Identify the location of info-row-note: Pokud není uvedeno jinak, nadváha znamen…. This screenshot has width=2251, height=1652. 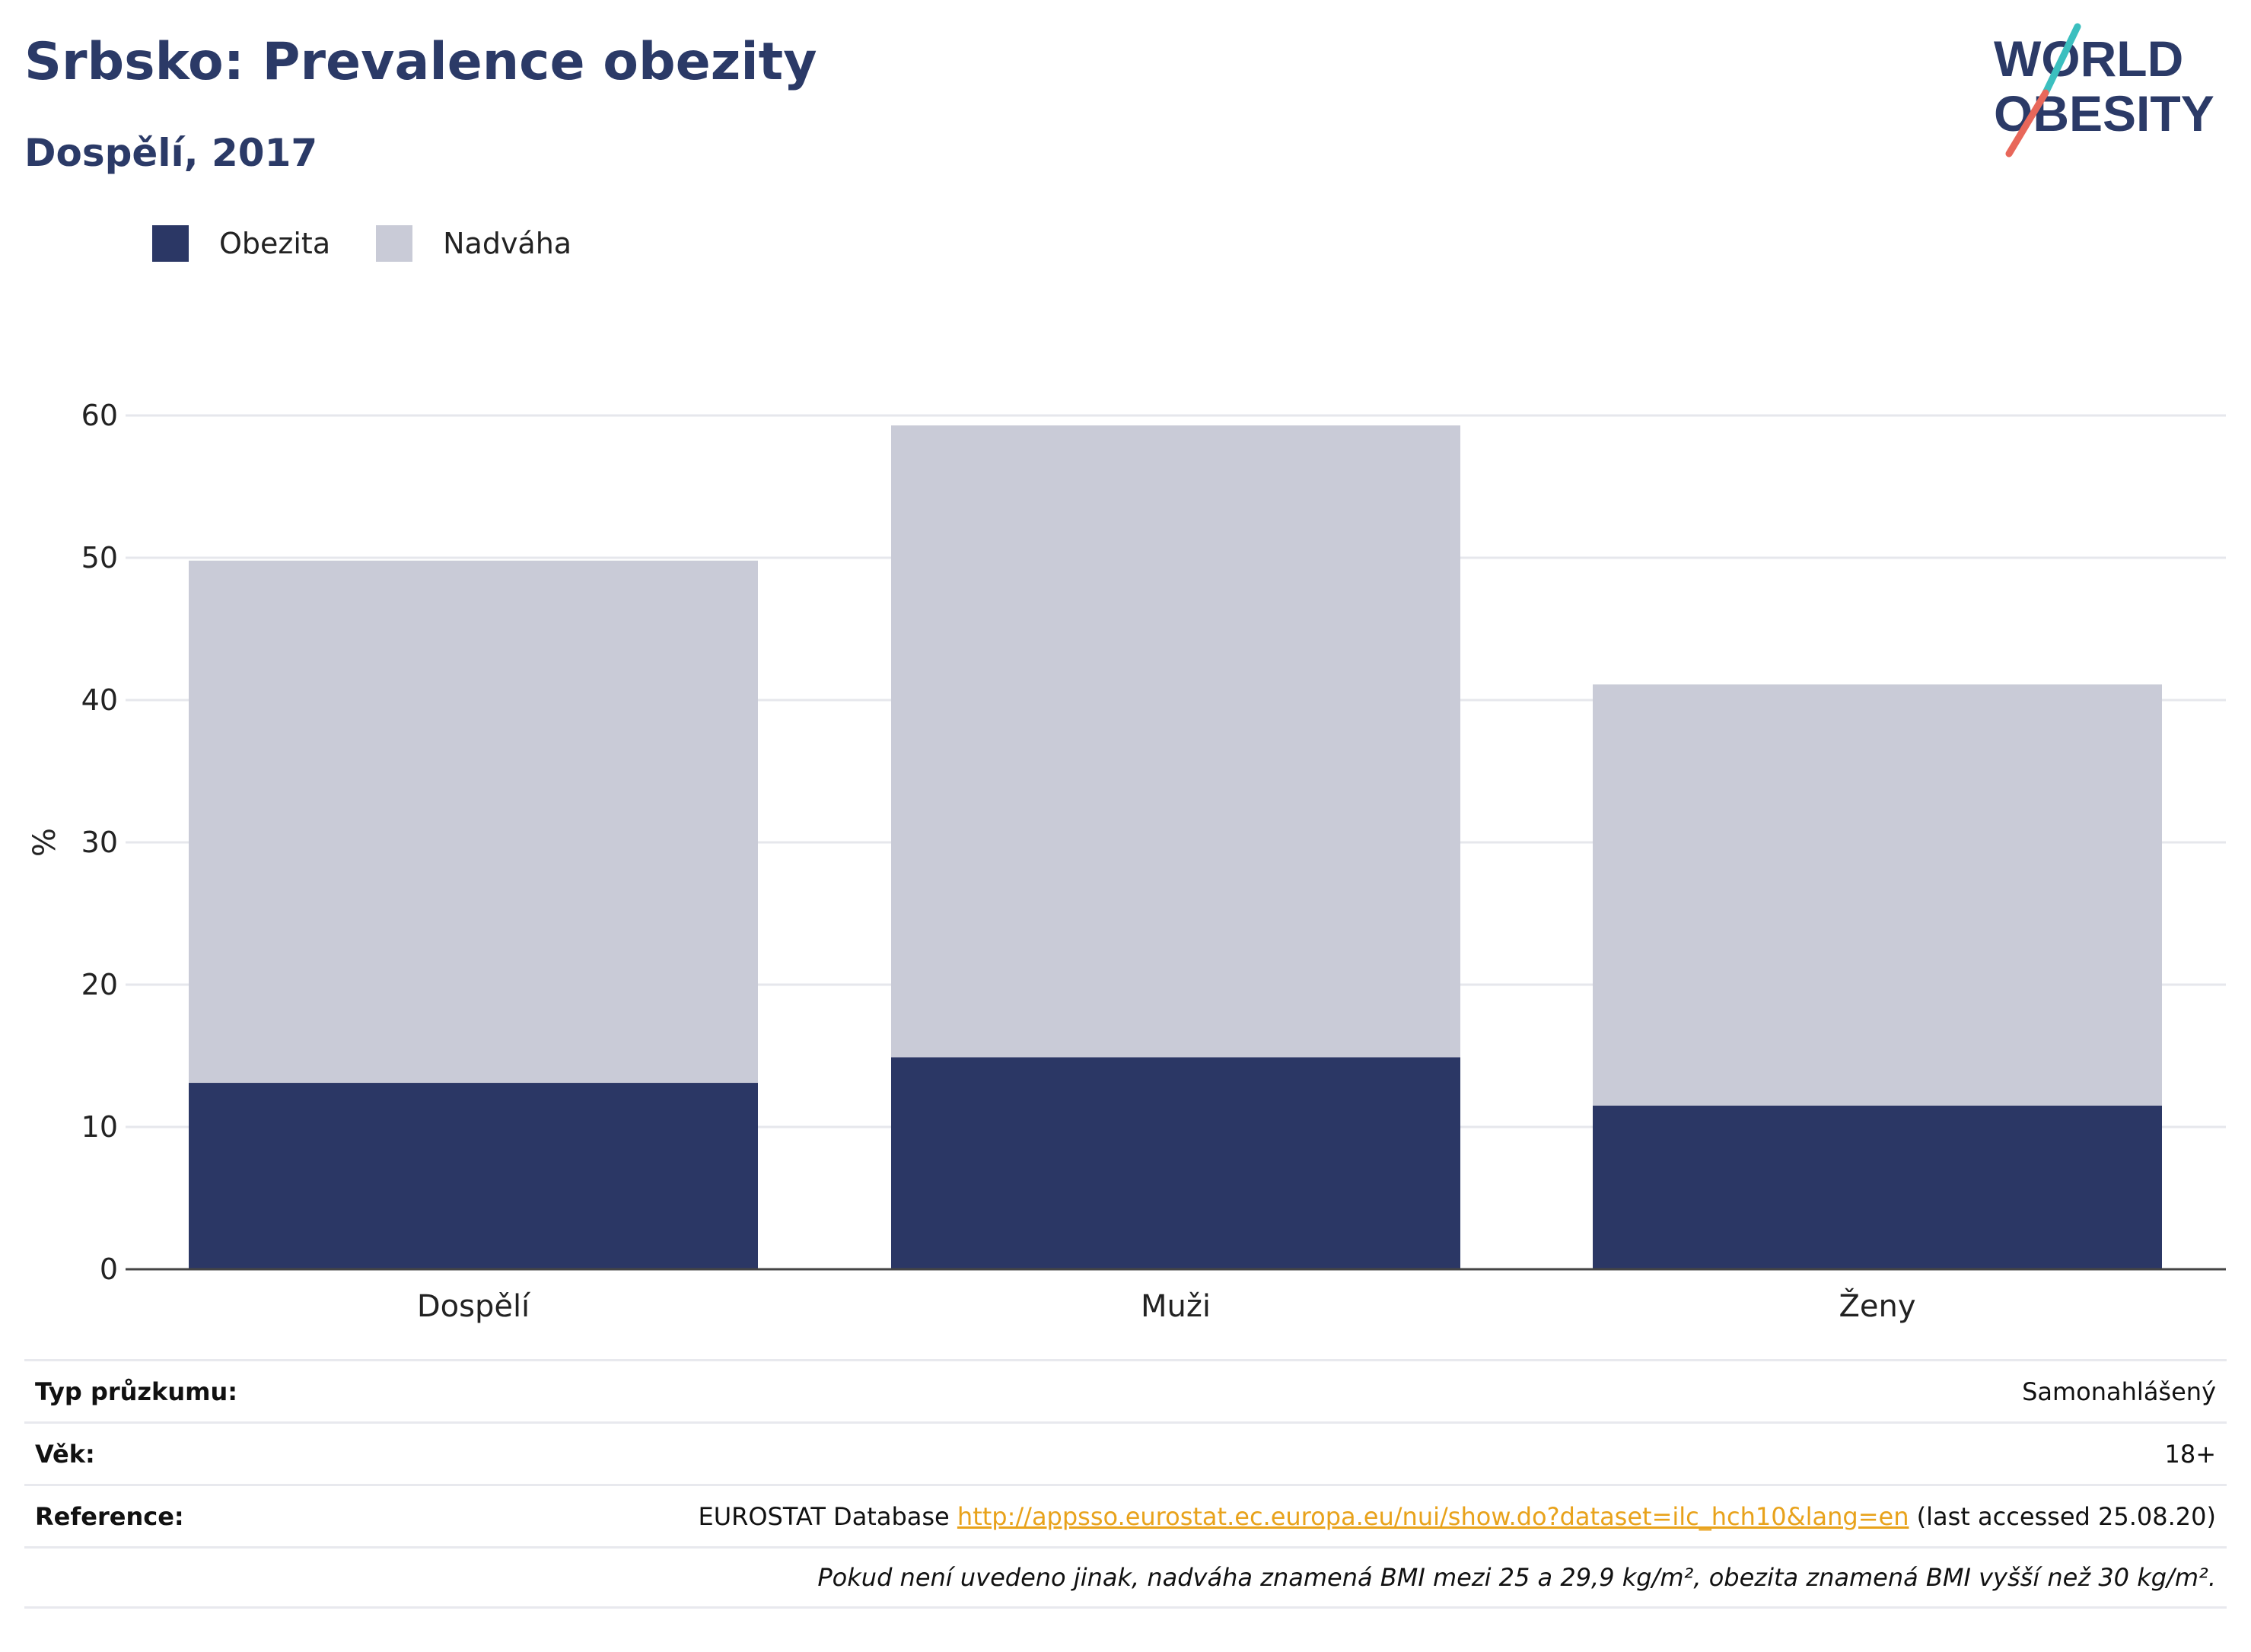
(1125, 1577).